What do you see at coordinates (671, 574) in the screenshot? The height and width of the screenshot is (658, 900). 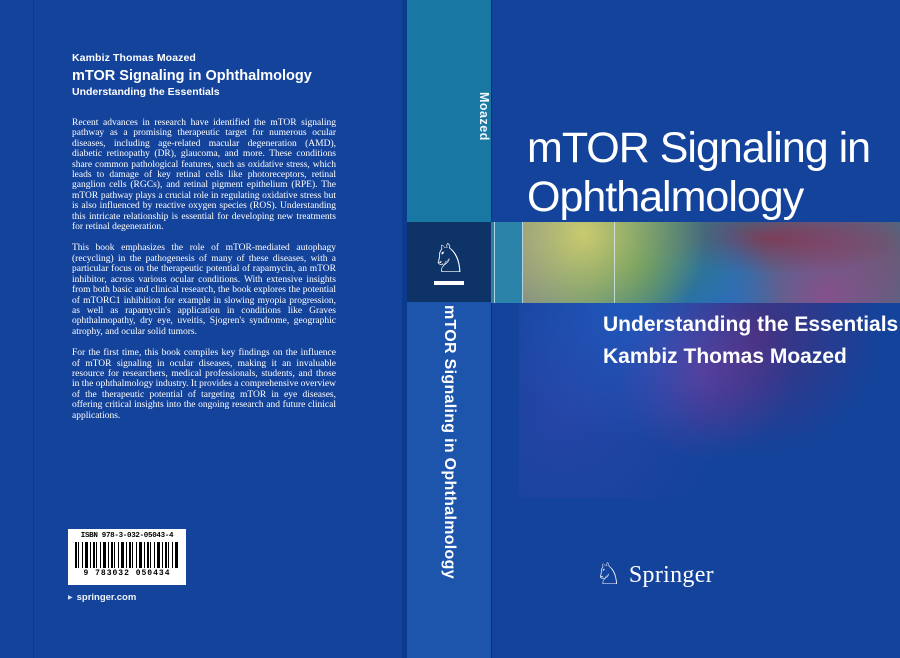 I see `publisher-wordmark: Springer` at bounding box center [671, 574].